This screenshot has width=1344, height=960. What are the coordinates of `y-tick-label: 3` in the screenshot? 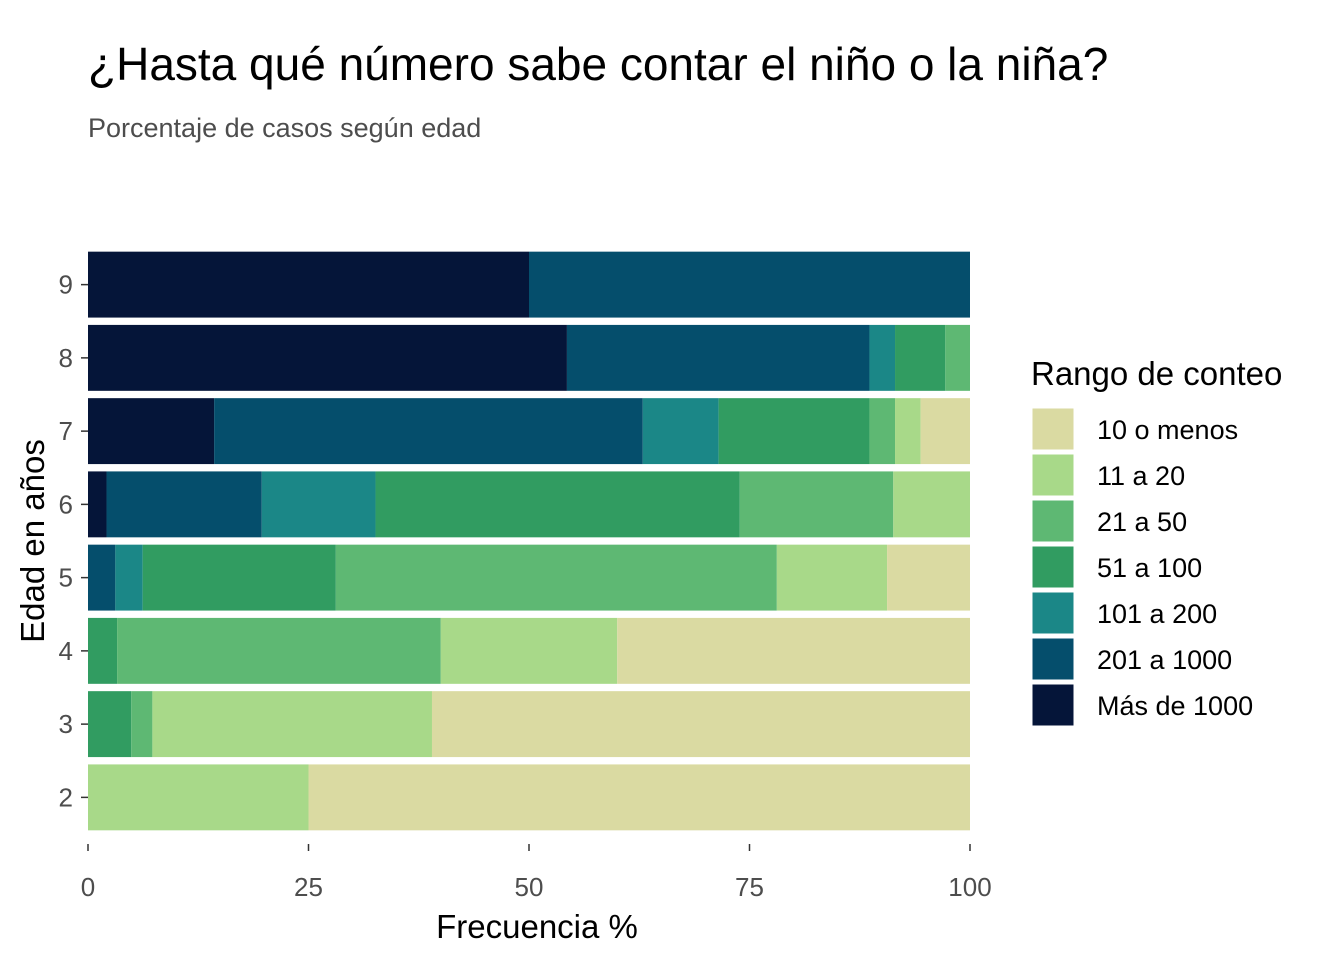 It's located at (66, 724).